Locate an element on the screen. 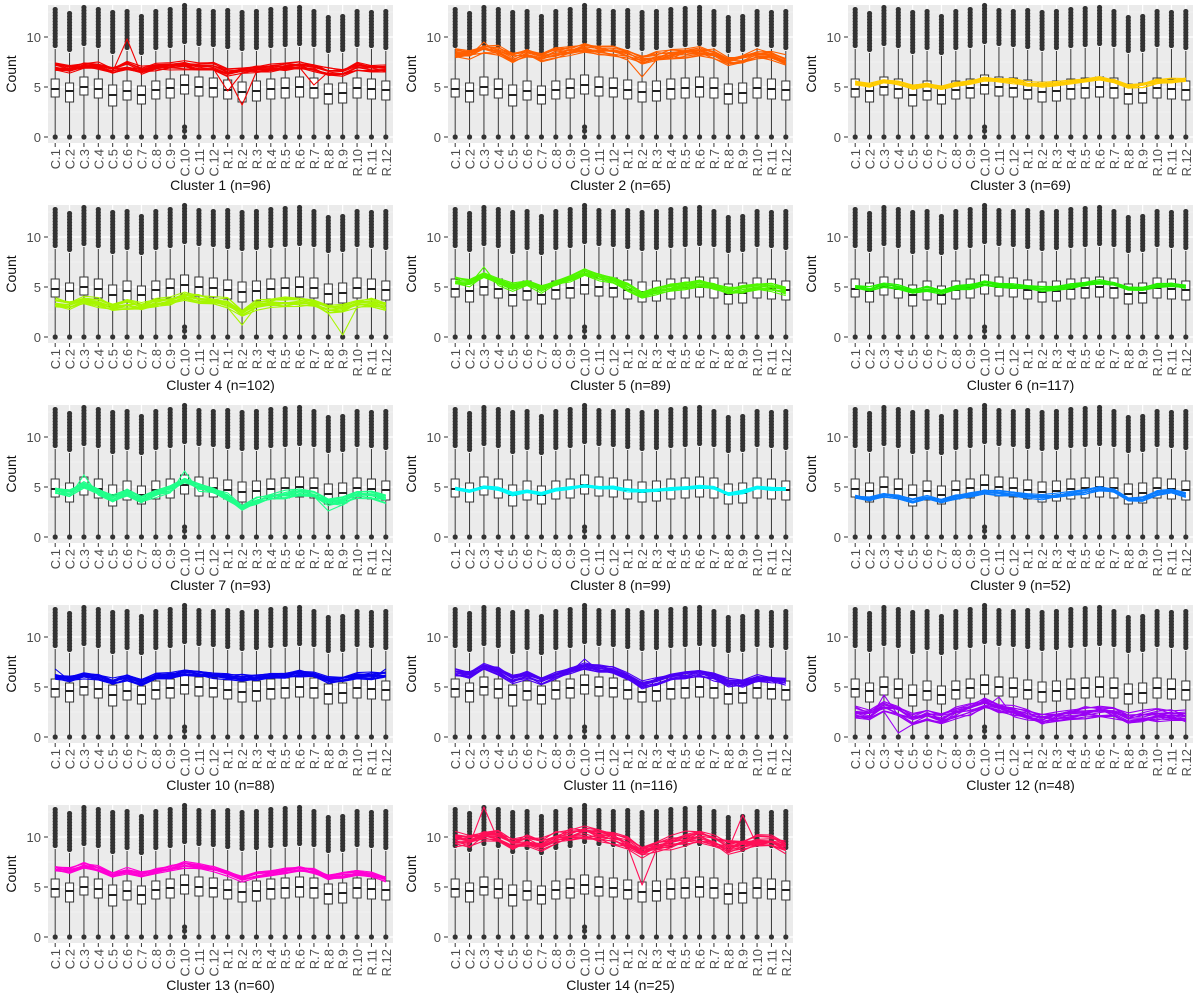 This screenshot has width=1200, height=1005. x-tick-label: R.4 is located at coordinates (1071, 159).